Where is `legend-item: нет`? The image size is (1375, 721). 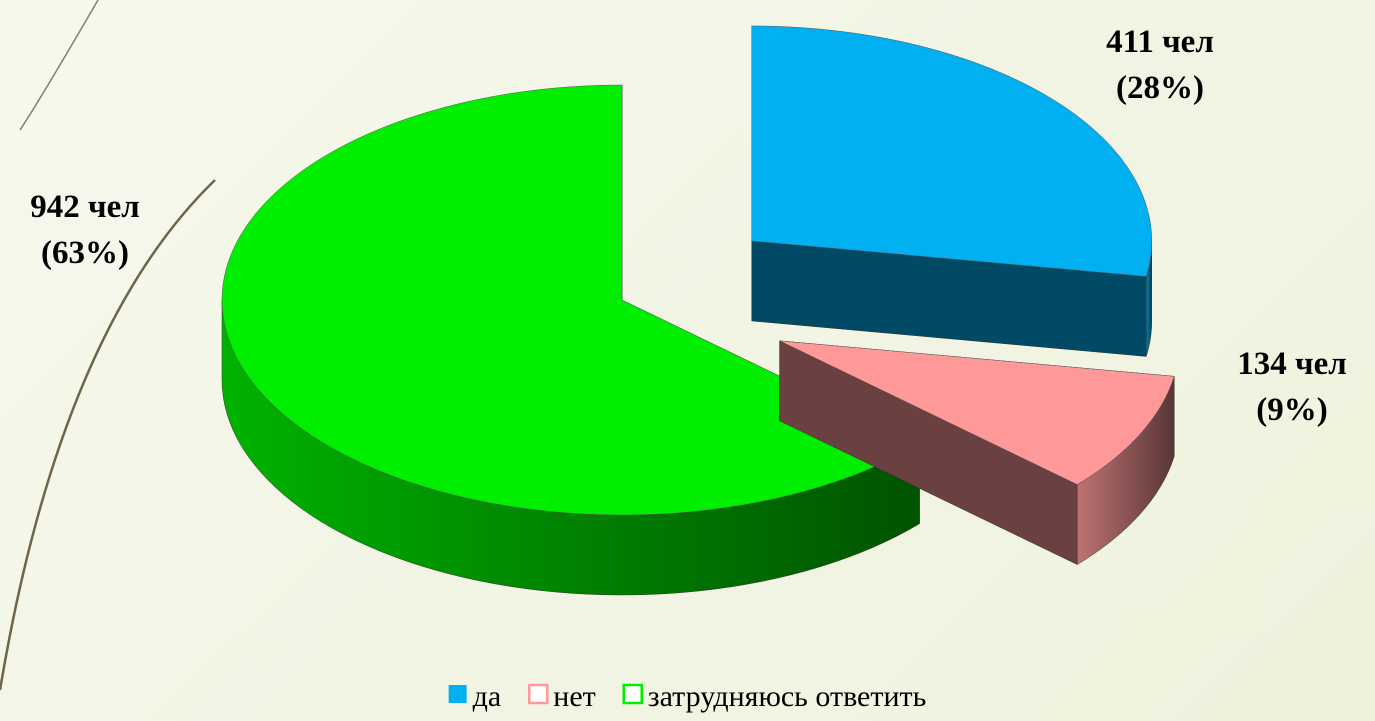 legend-item: нет is located at coordinates (562, 696).